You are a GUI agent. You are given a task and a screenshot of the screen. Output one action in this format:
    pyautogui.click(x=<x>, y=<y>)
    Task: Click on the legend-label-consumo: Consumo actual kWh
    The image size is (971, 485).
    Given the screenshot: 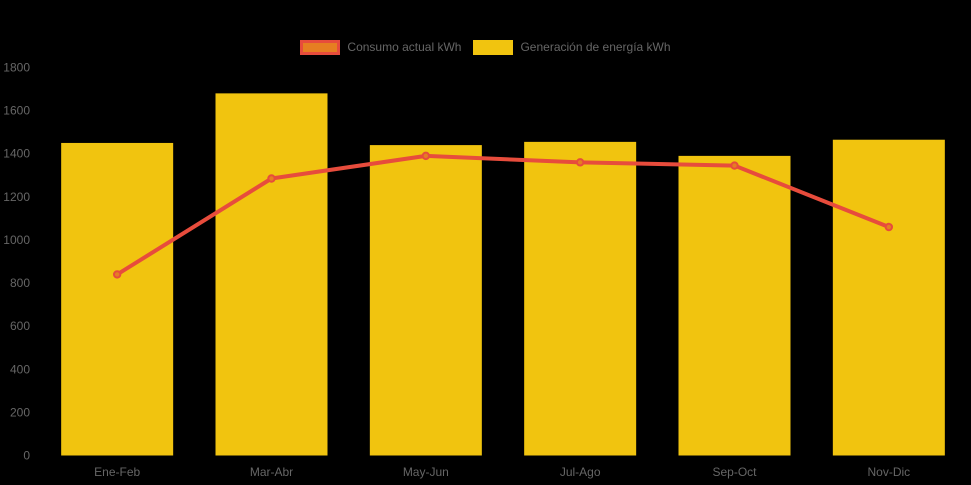 What is the action you would take?
    pyautogui.click(x=404, y=47)
    